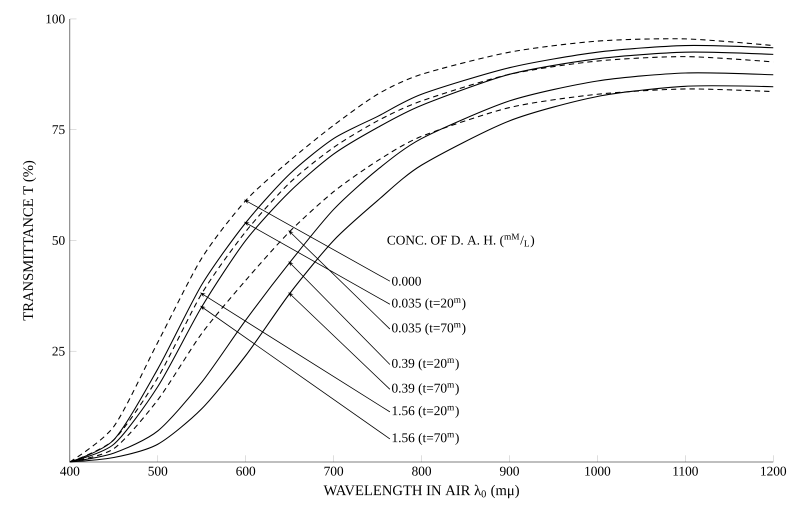  Describe the element at coordinates (425, 412) in the screenshot. I see `text: 1.56 (t=20$^{m}$)` at that location.